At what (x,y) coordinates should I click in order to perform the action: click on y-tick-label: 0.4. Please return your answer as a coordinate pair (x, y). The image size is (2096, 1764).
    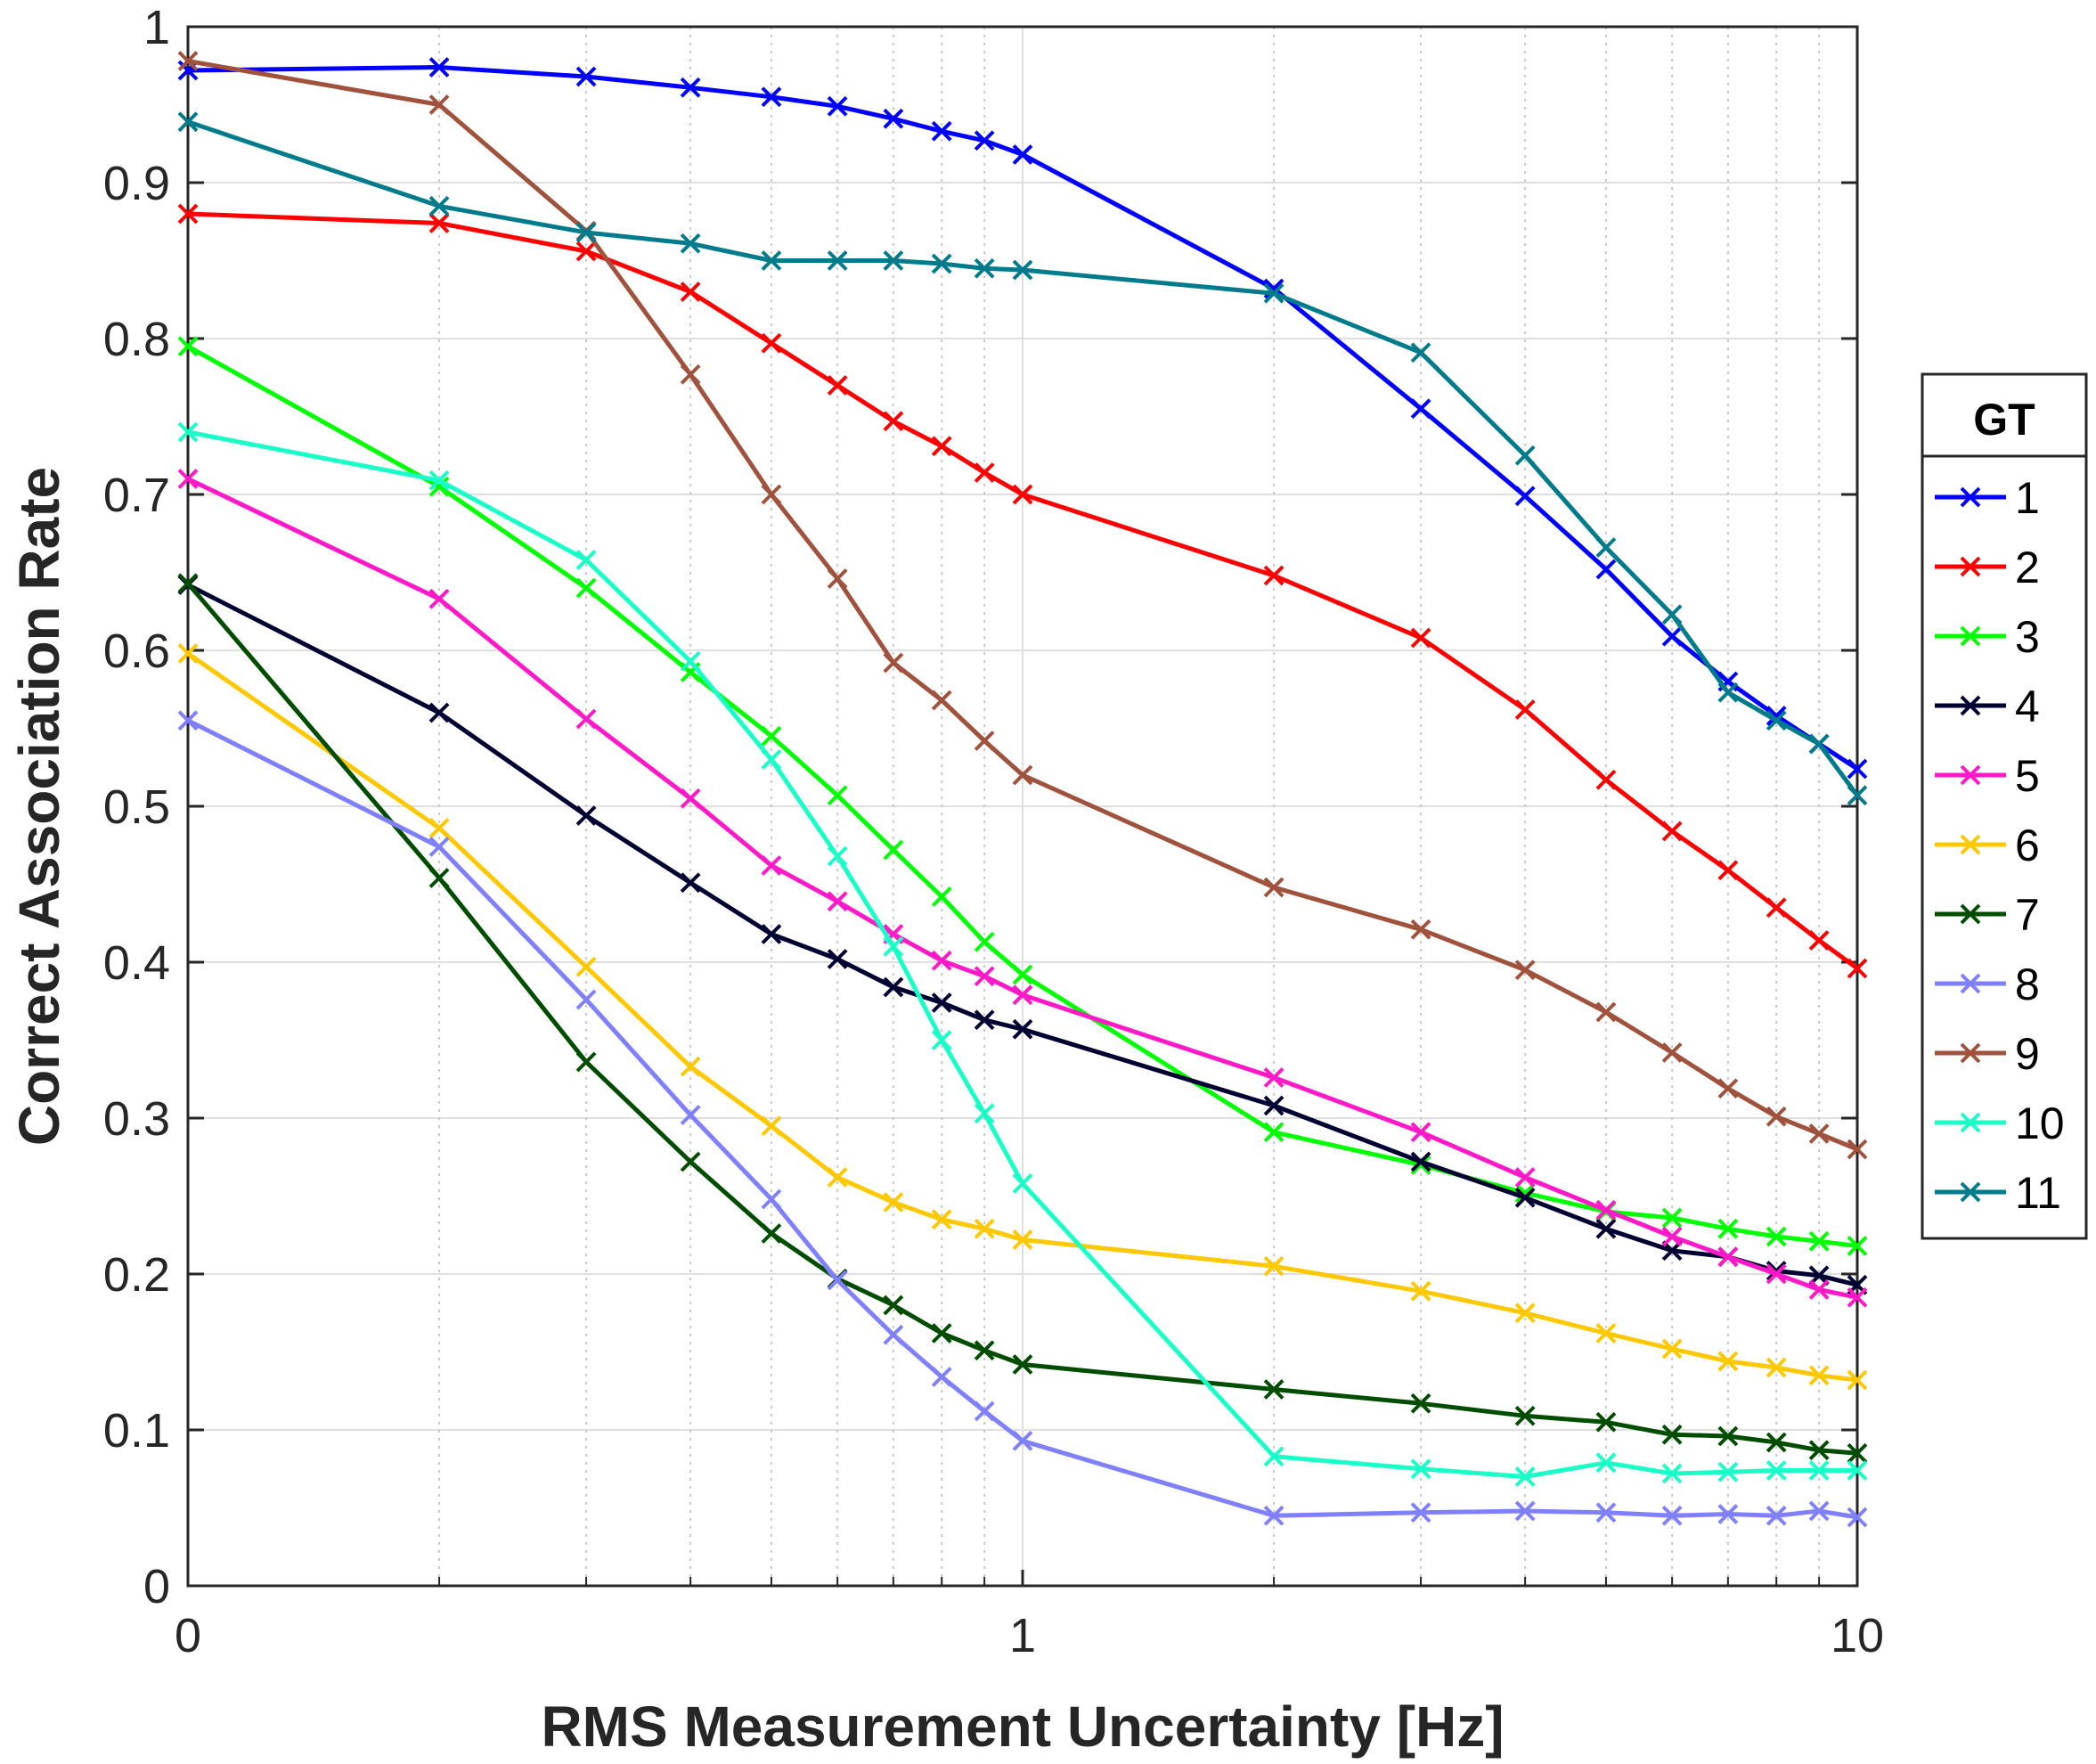
    Looking at the image, I should click on (136, 963).